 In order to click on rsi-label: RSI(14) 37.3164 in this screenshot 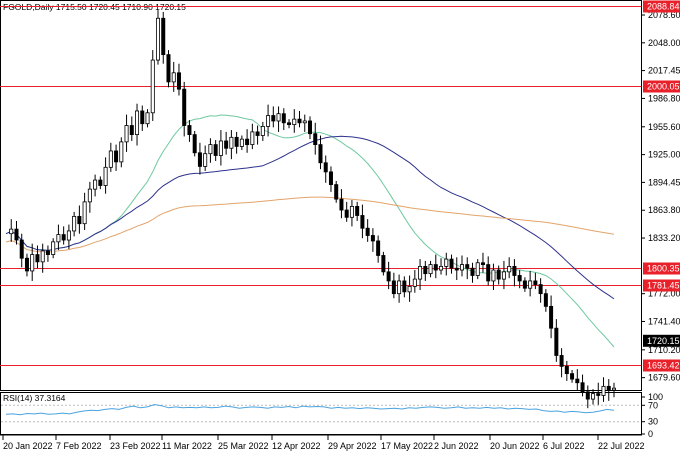, I will do `click(34, 398)`.